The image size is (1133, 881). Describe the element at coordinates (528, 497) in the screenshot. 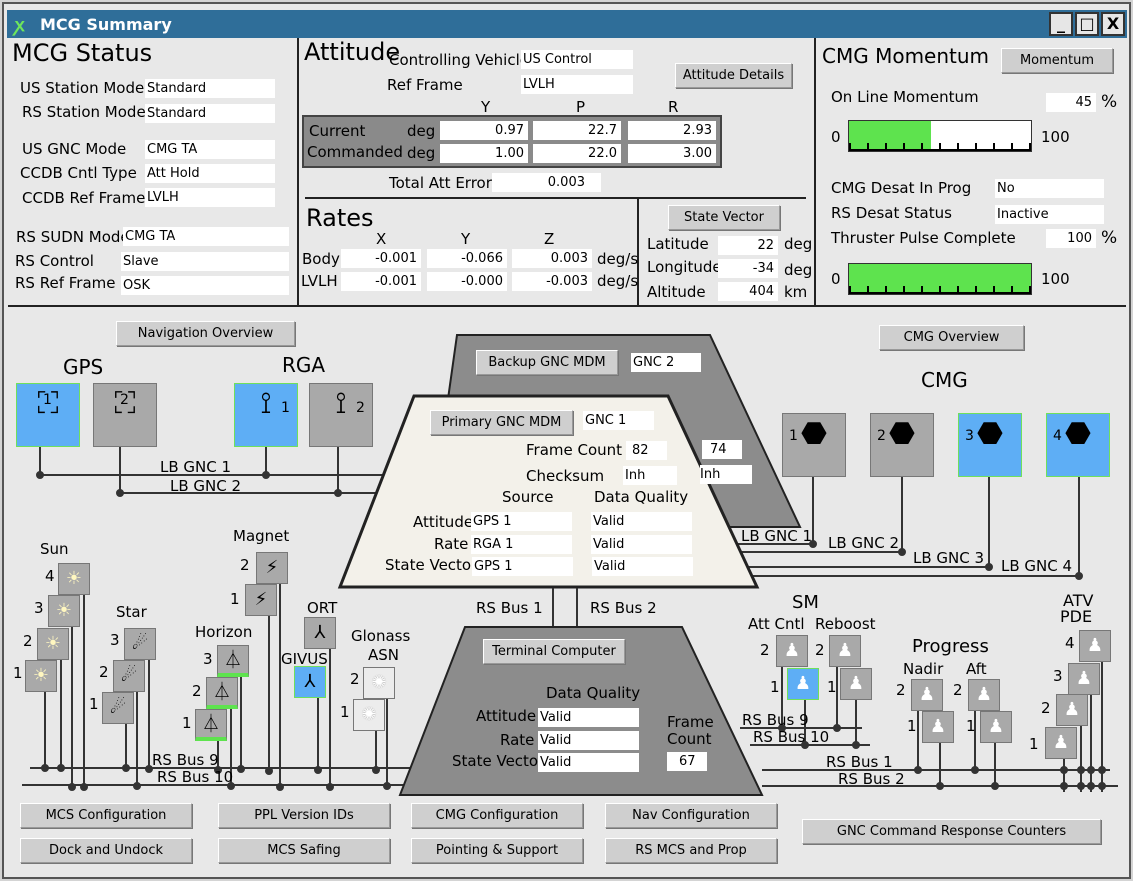

I see `source-header: Source` at that location.